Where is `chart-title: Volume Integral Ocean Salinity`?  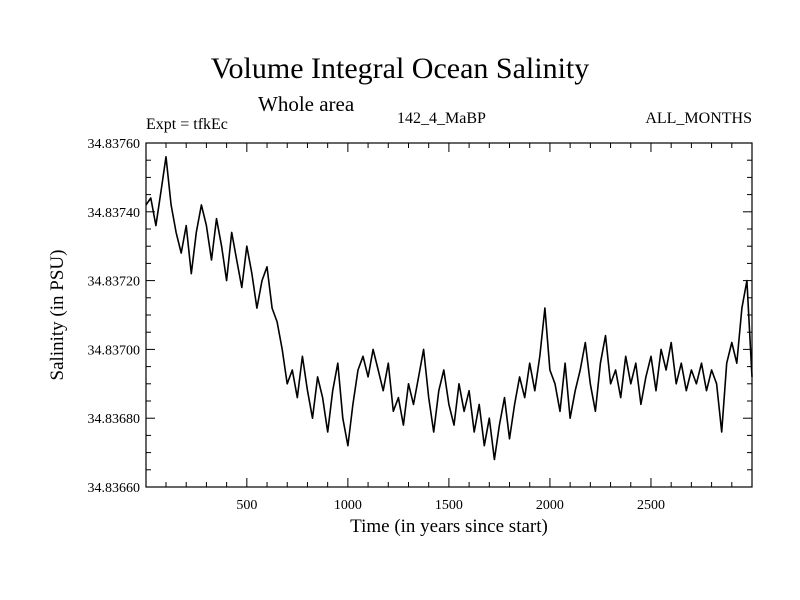 chart-title: Volume Integral Ocean Salinity is located at coordinates (400, 68).